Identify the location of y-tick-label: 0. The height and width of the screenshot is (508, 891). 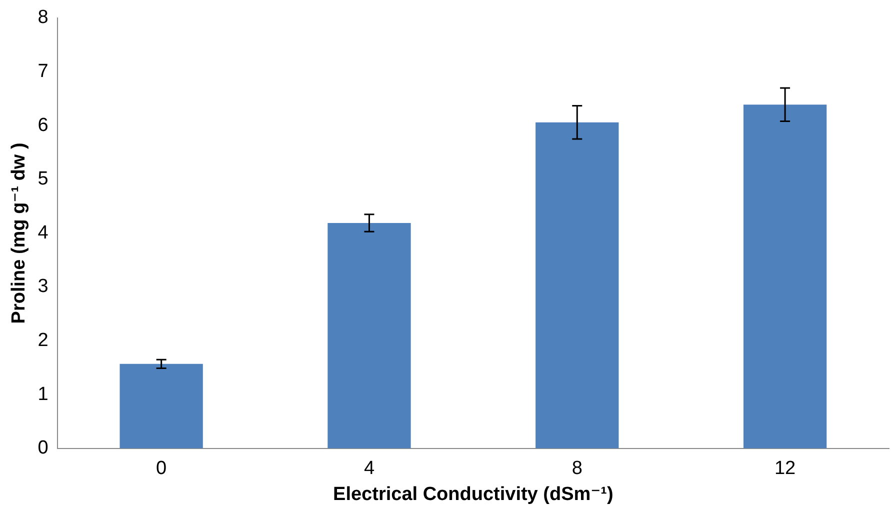
(43, 448).